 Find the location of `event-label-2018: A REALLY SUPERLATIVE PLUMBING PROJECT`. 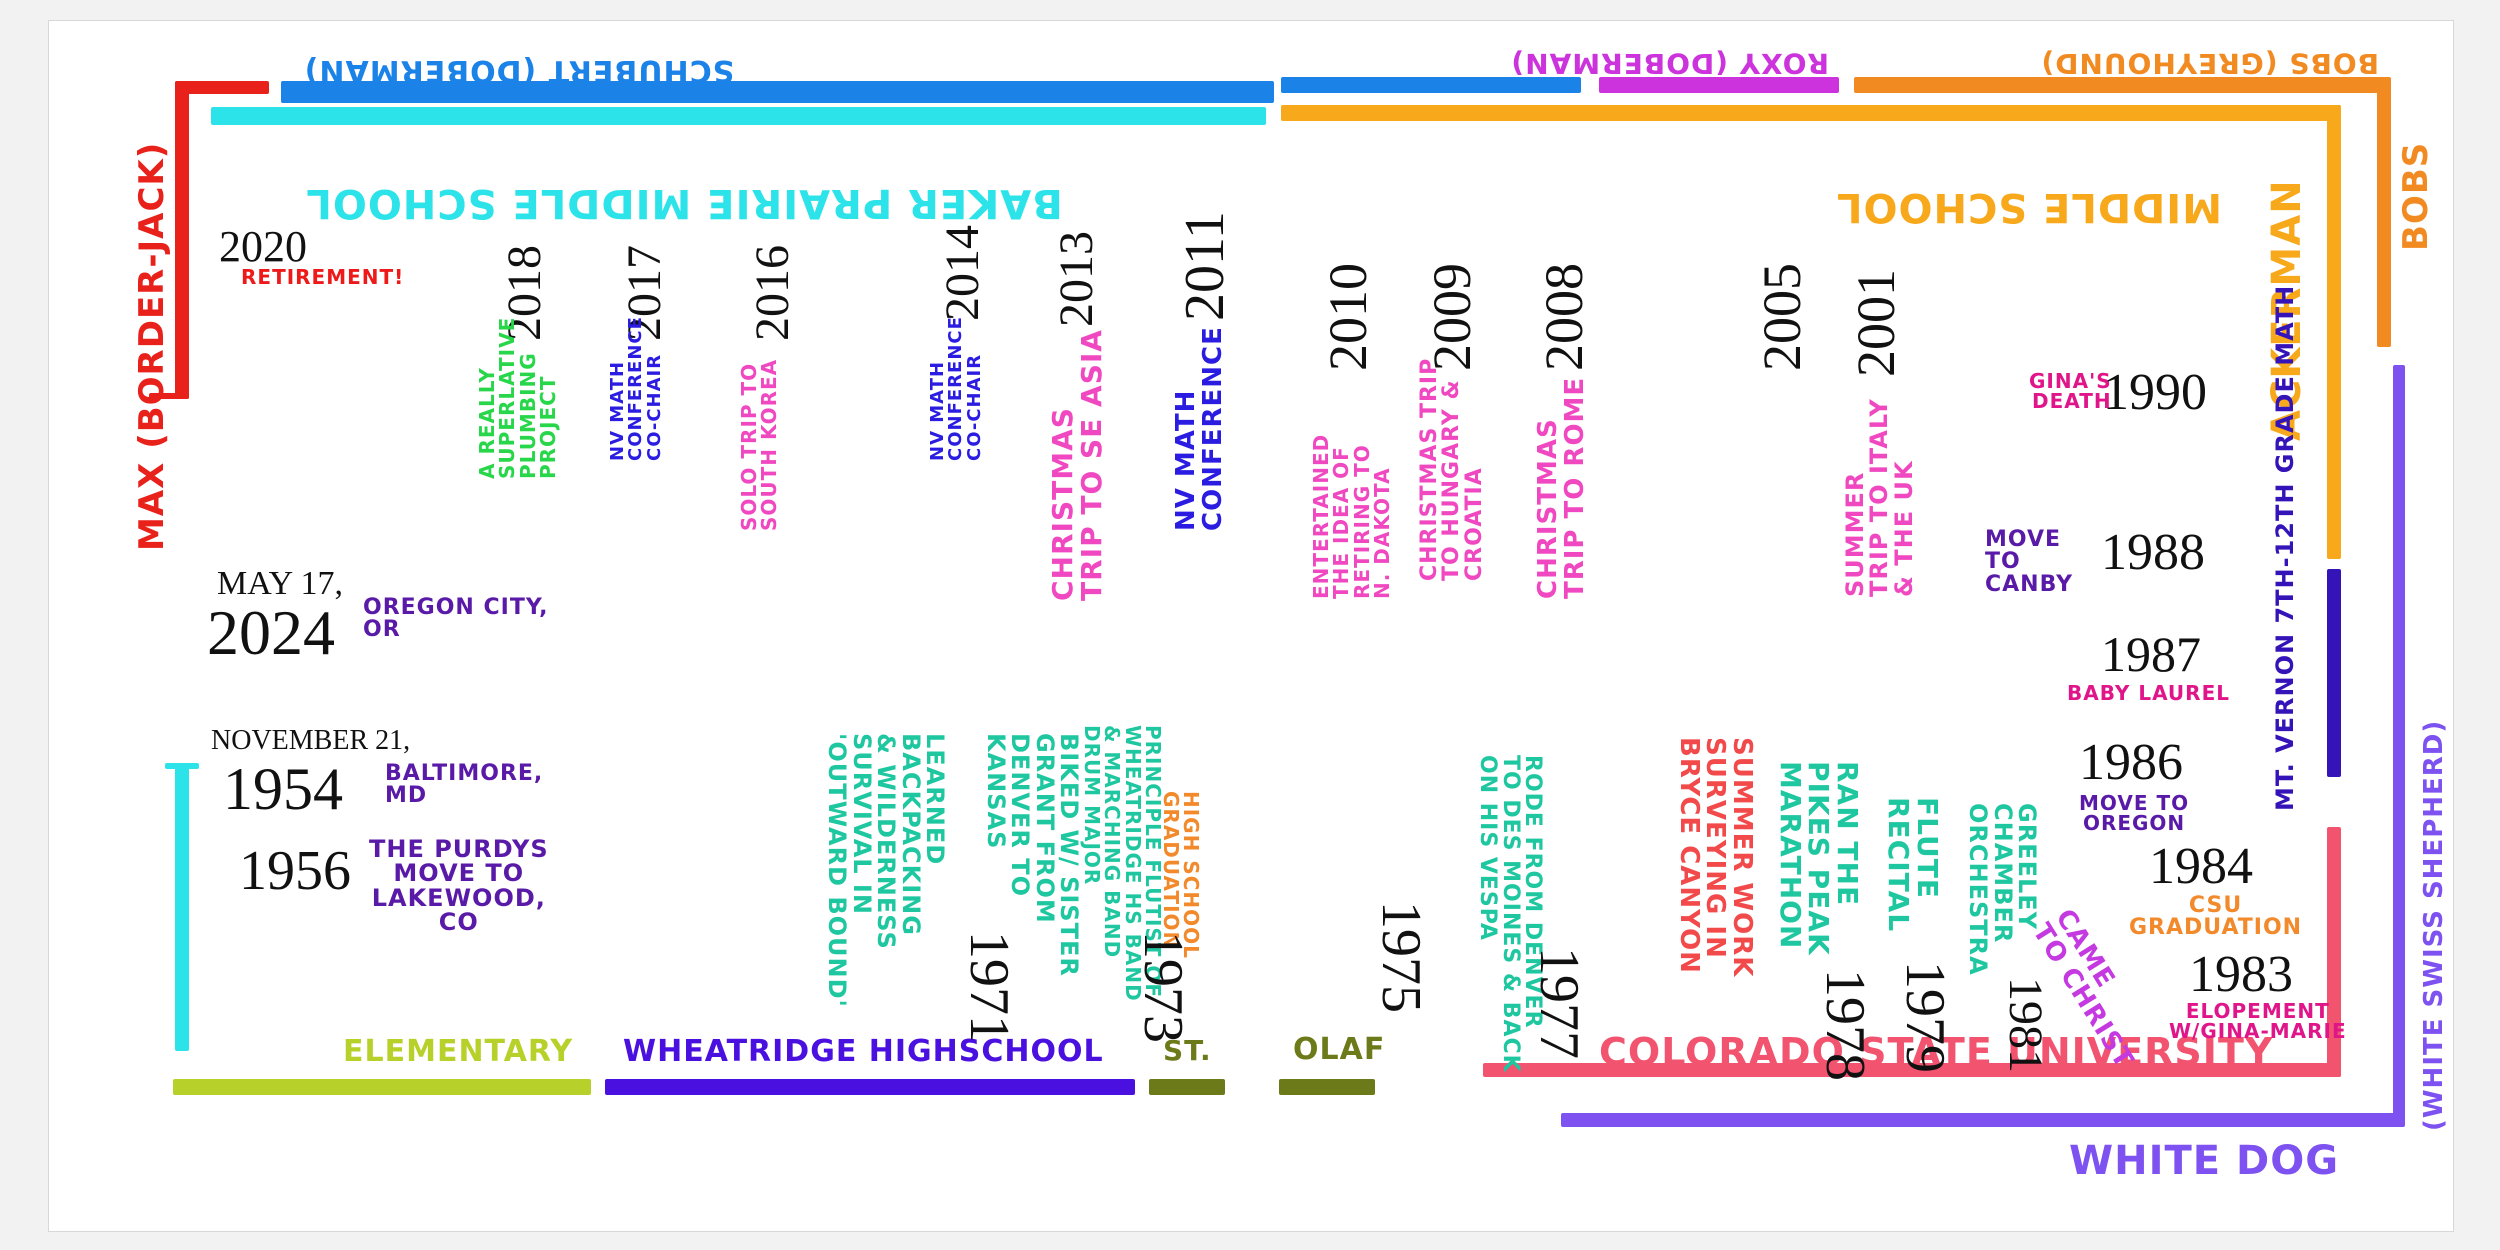

event-label-2018: A REALLY SUPERLATIVE PLUMBING PROJECT is located at coordinates (518, 397).